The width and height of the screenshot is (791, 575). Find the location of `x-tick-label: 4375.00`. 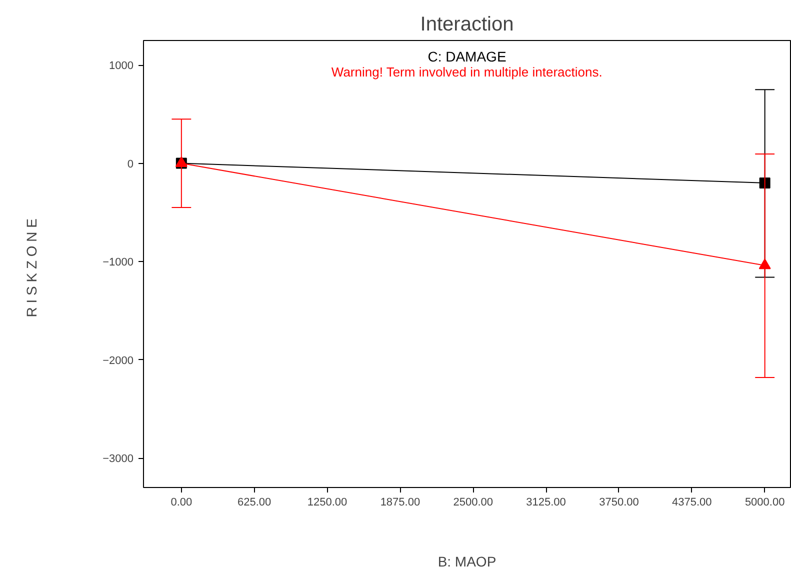

x-tick-label: 4375.00 is located at coordinates (692, 502).